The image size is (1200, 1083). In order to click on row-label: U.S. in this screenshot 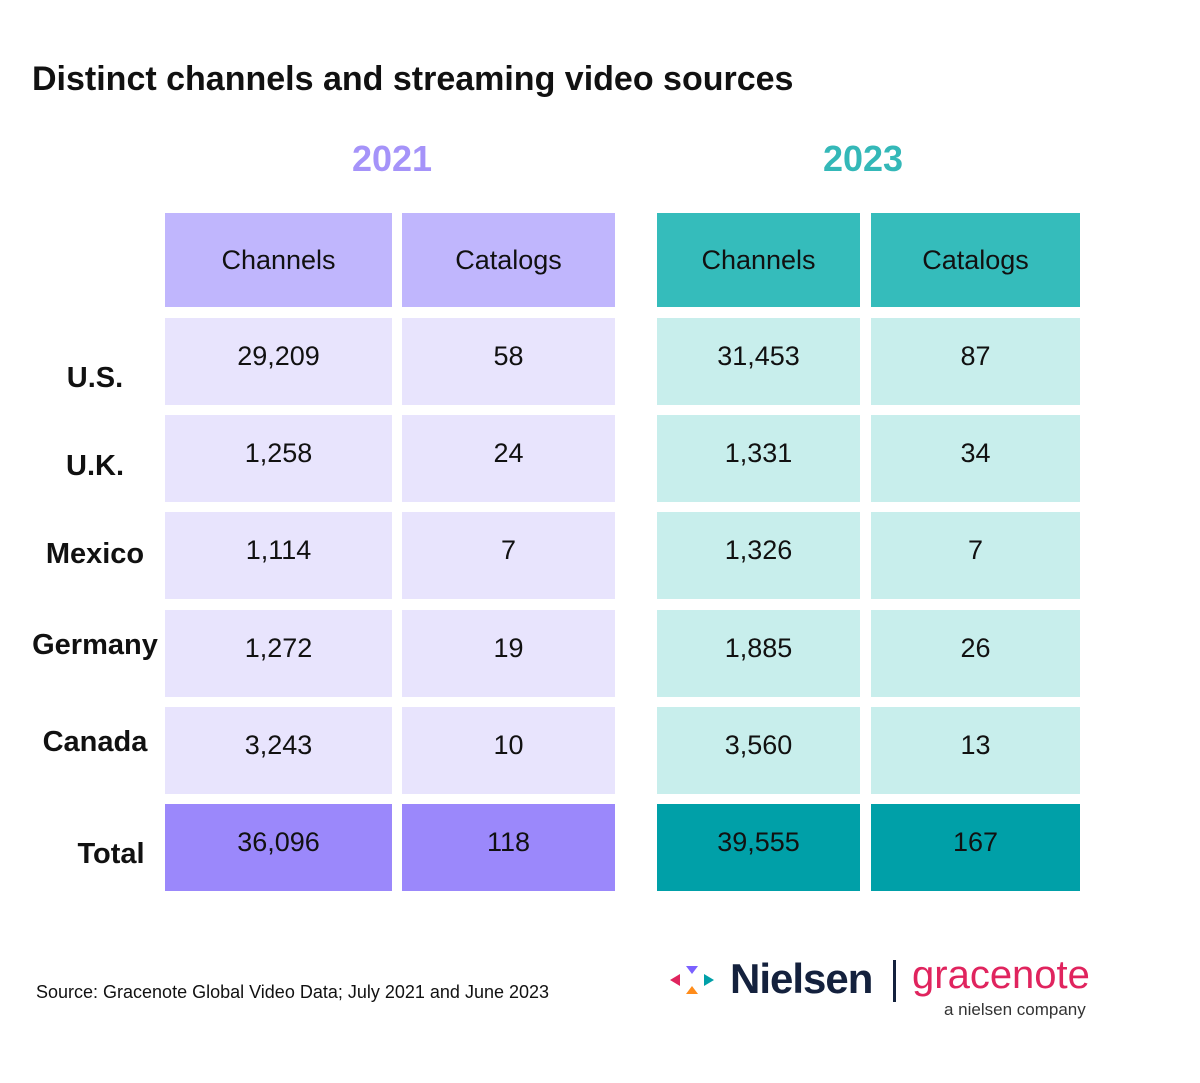, I will do `click(95, 378)`.